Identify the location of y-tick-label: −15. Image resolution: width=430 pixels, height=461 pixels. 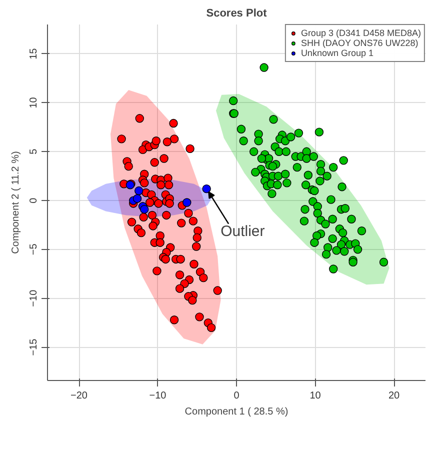
(34, 347).